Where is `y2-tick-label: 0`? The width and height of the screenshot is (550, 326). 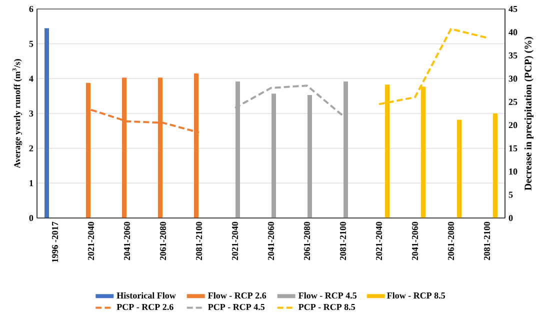 y2-tick-label: 0 is located at coordinates (510, 218).